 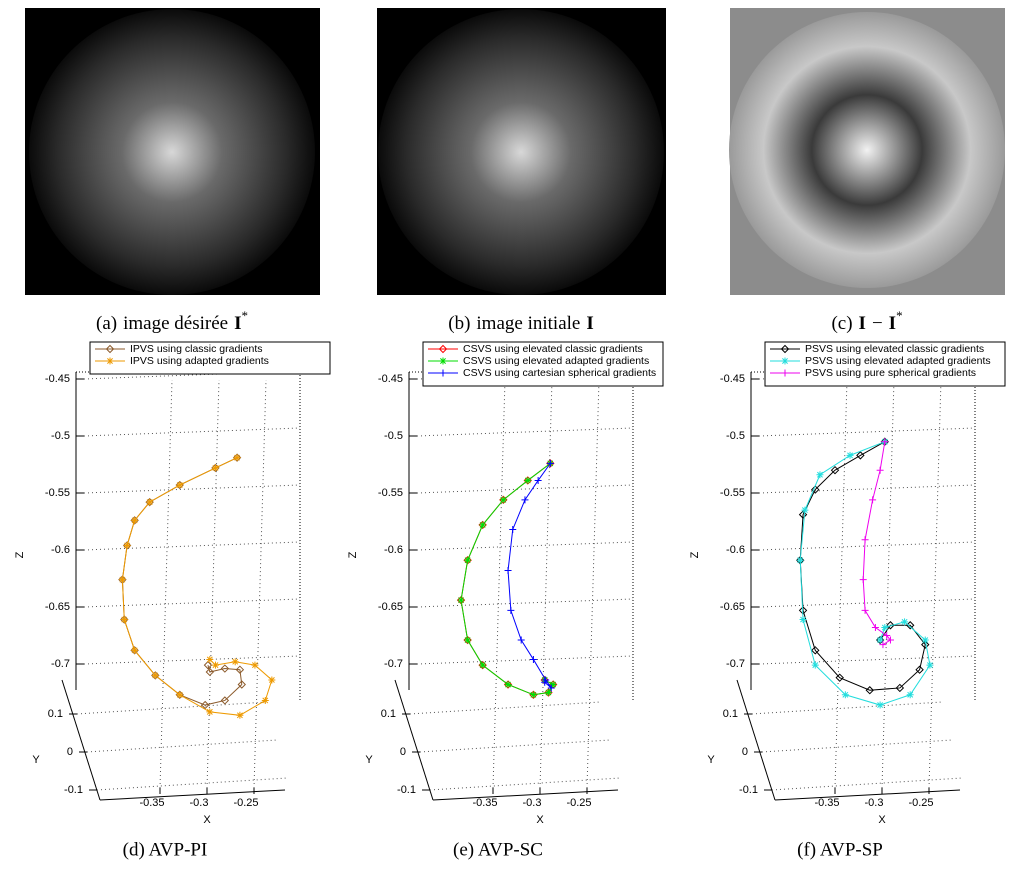 What do you see at coordinates (521, 152) in the screenshot?
I see `fisheye-photo` at bounding box center [521, 152].